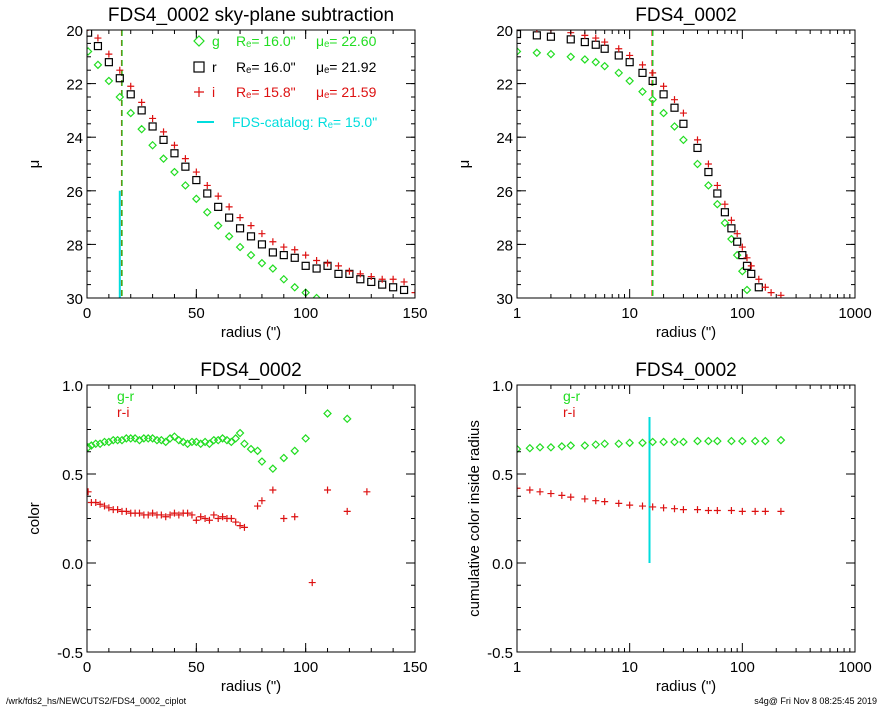 The image size is (885, 708). I want to click on x-axis-label: radius ("), so click(251, 332).